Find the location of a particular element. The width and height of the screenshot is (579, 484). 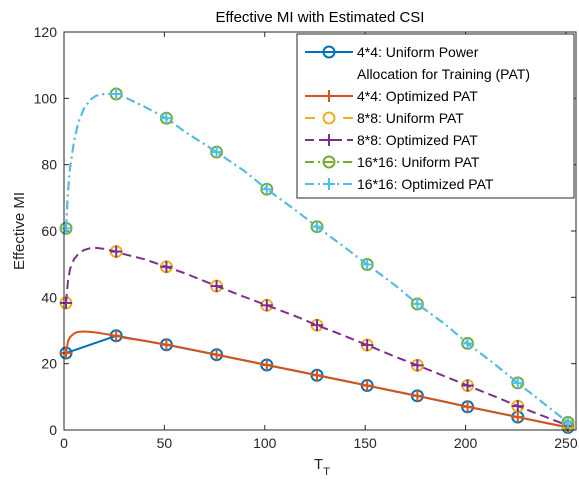

y-tick-label: 100 is located at coordinates (46, 98).